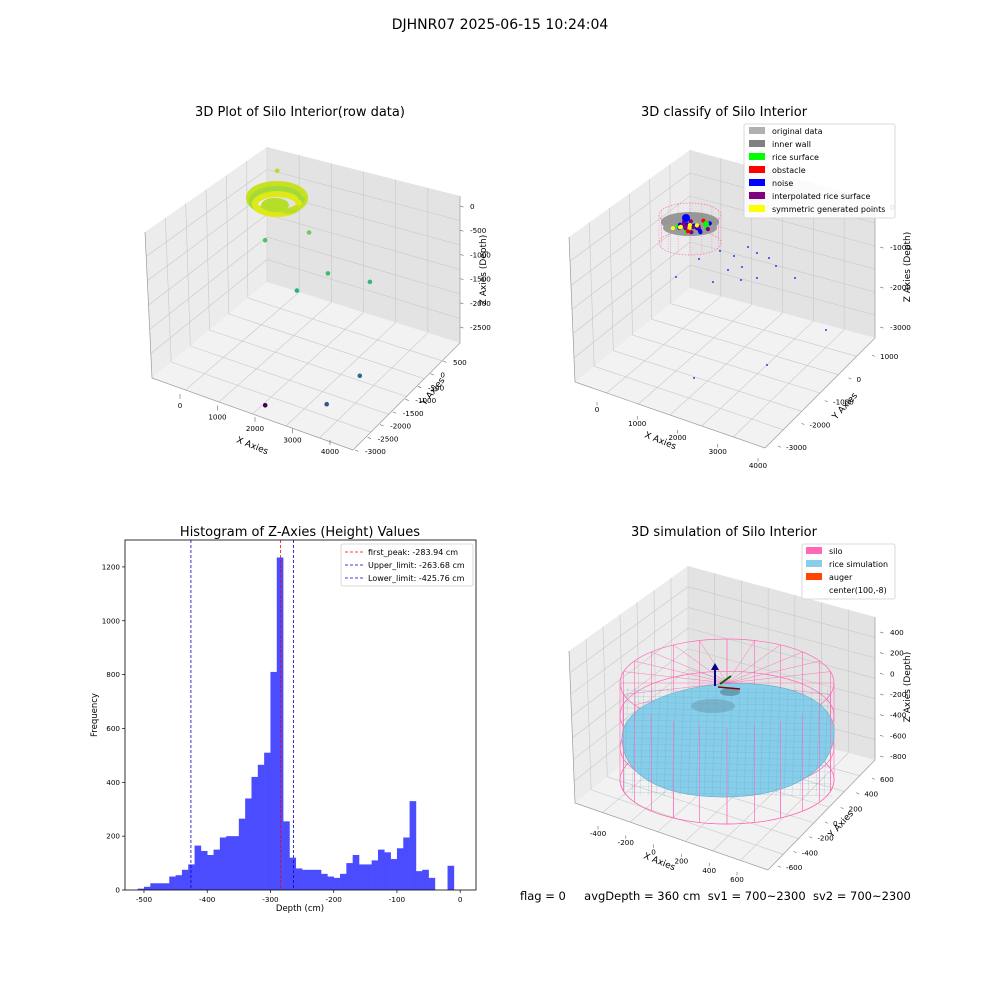  What do you see at coordinates (397, 899) in the screenshot?
I see `x-tick-label: -100` at bounding box center [397, 899].